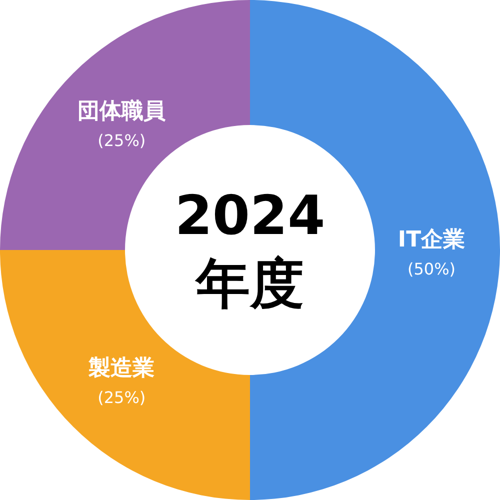 The width and height of the screenshot is (500, 500). What do you see at coordinates (122, 111) in the screenshot?
I see `slice-label: 団体職員` at bounding box center [122, 111].